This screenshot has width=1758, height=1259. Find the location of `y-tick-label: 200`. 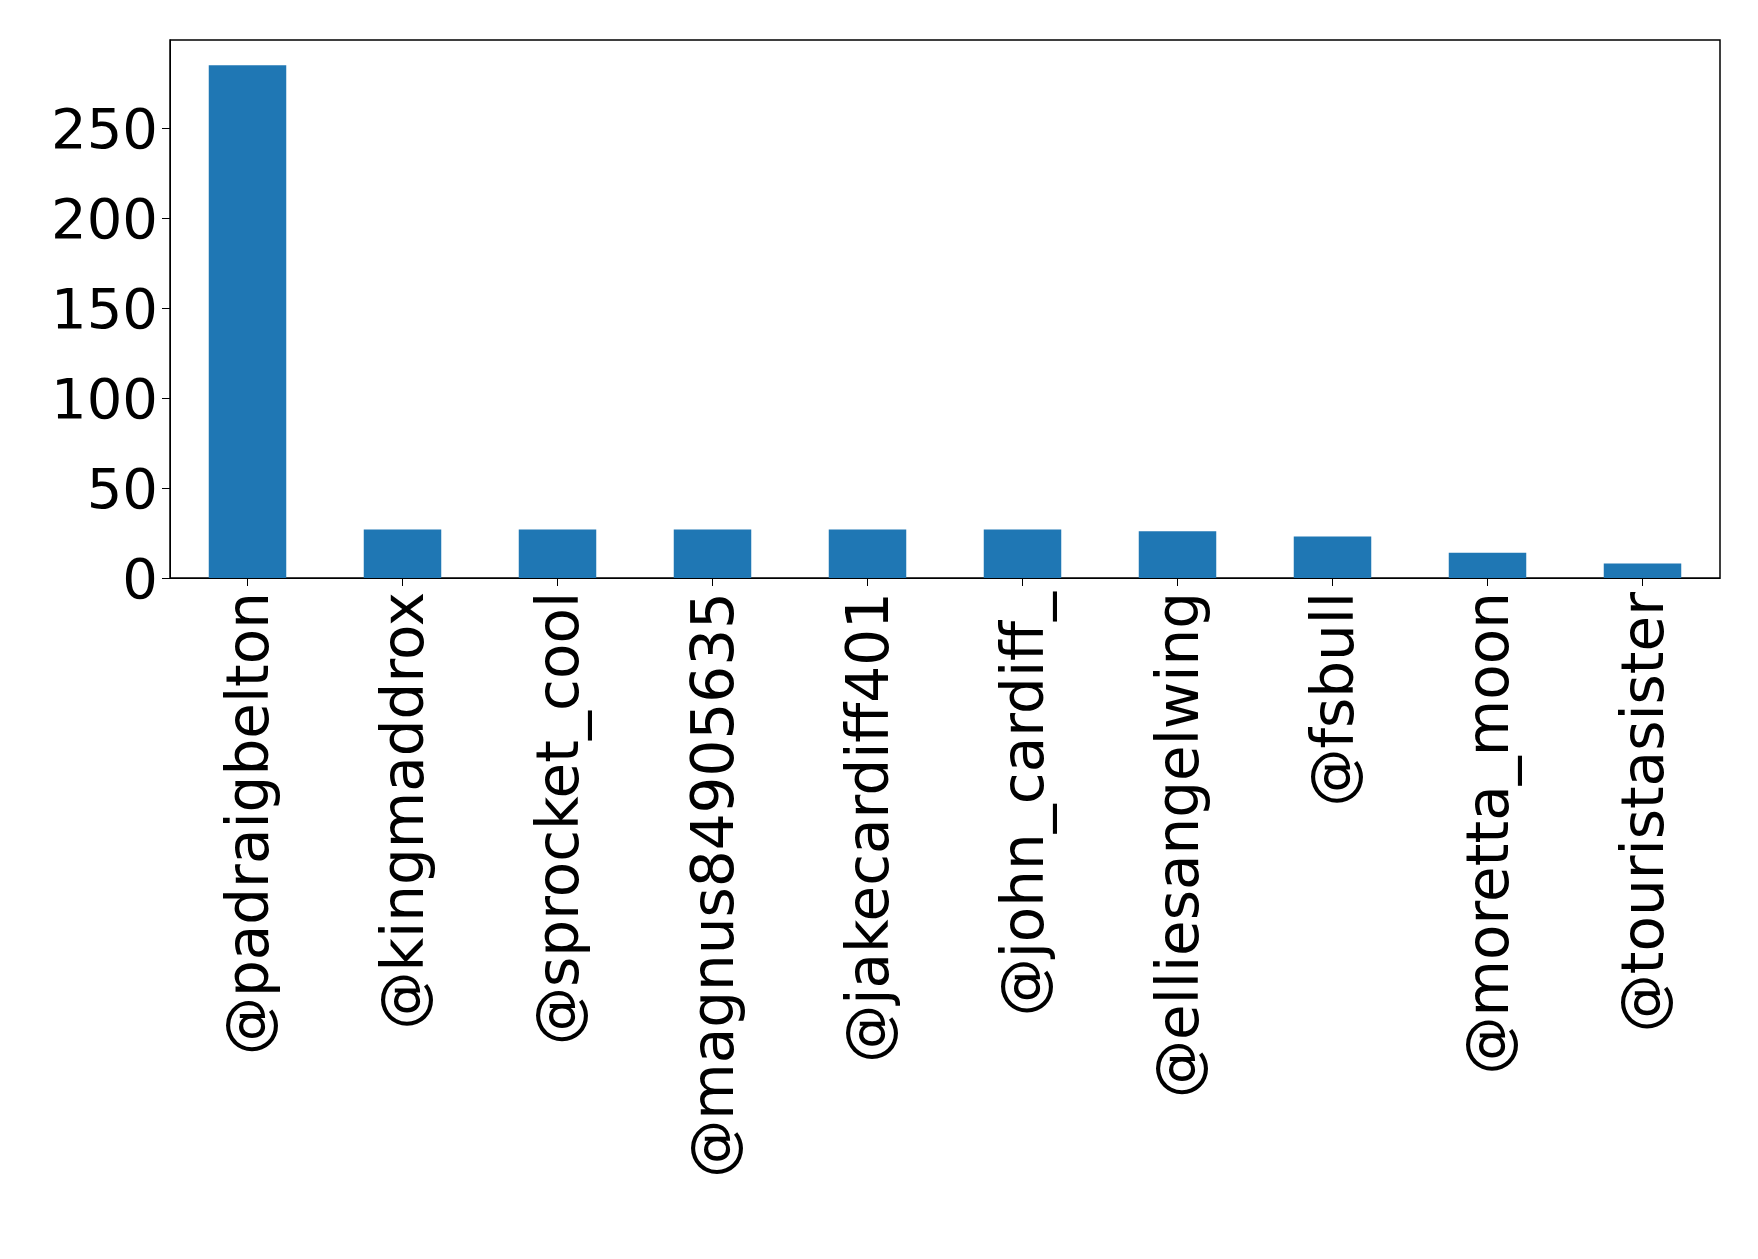

y-tick-label: 200 is located at coordinates (104, 218).